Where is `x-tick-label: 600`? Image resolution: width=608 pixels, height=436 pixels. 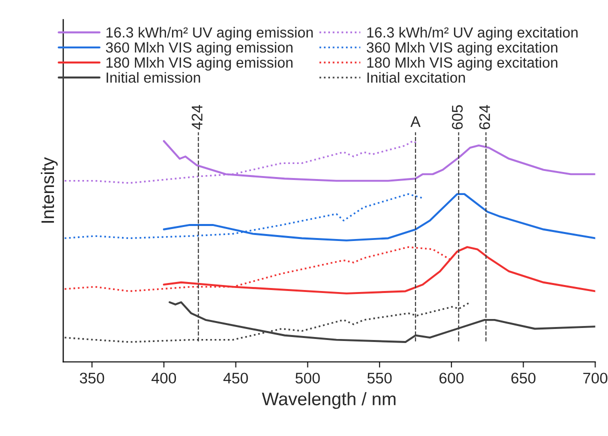 x-tick-label: 600 is located at coordinates (451, 378).